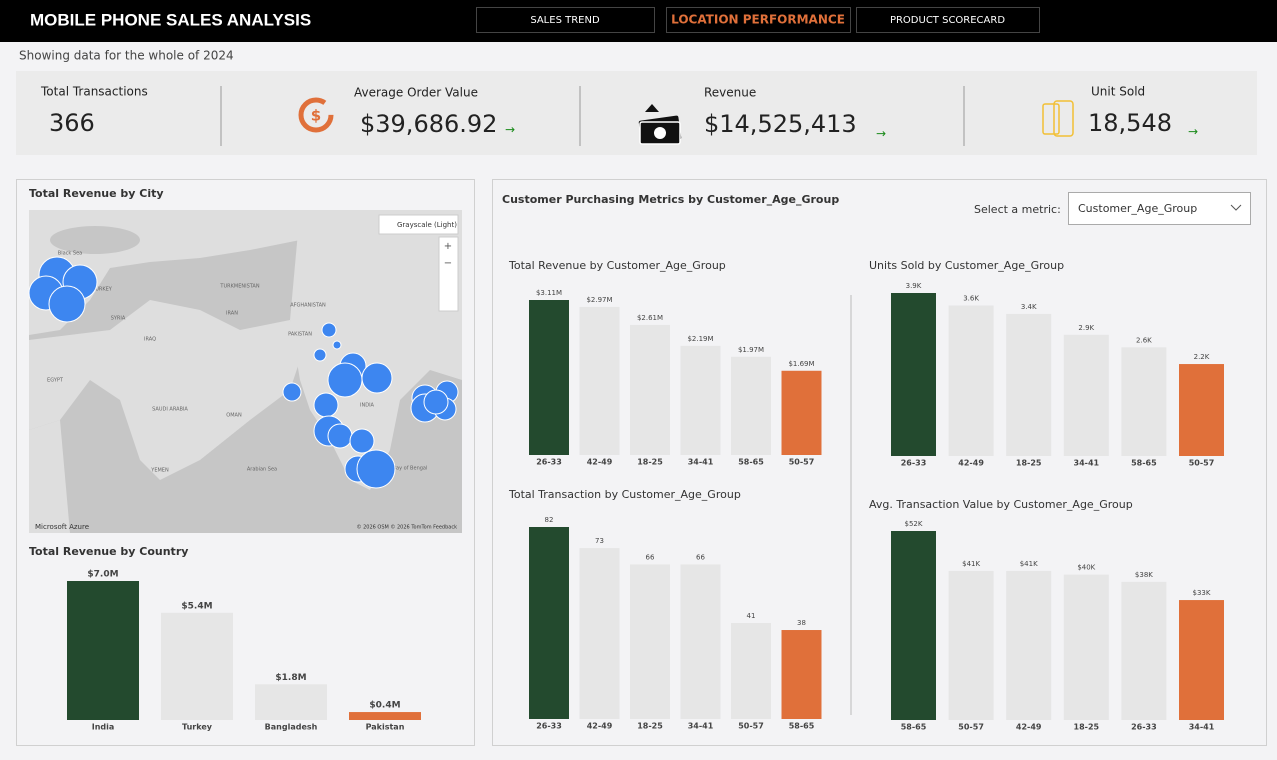 This screenshot has width=1277, height=760. What do you see at coordinates (1086, 328) in the screenshot?
I see `value-label: 2.9K` at bounding box center [1086, 328].